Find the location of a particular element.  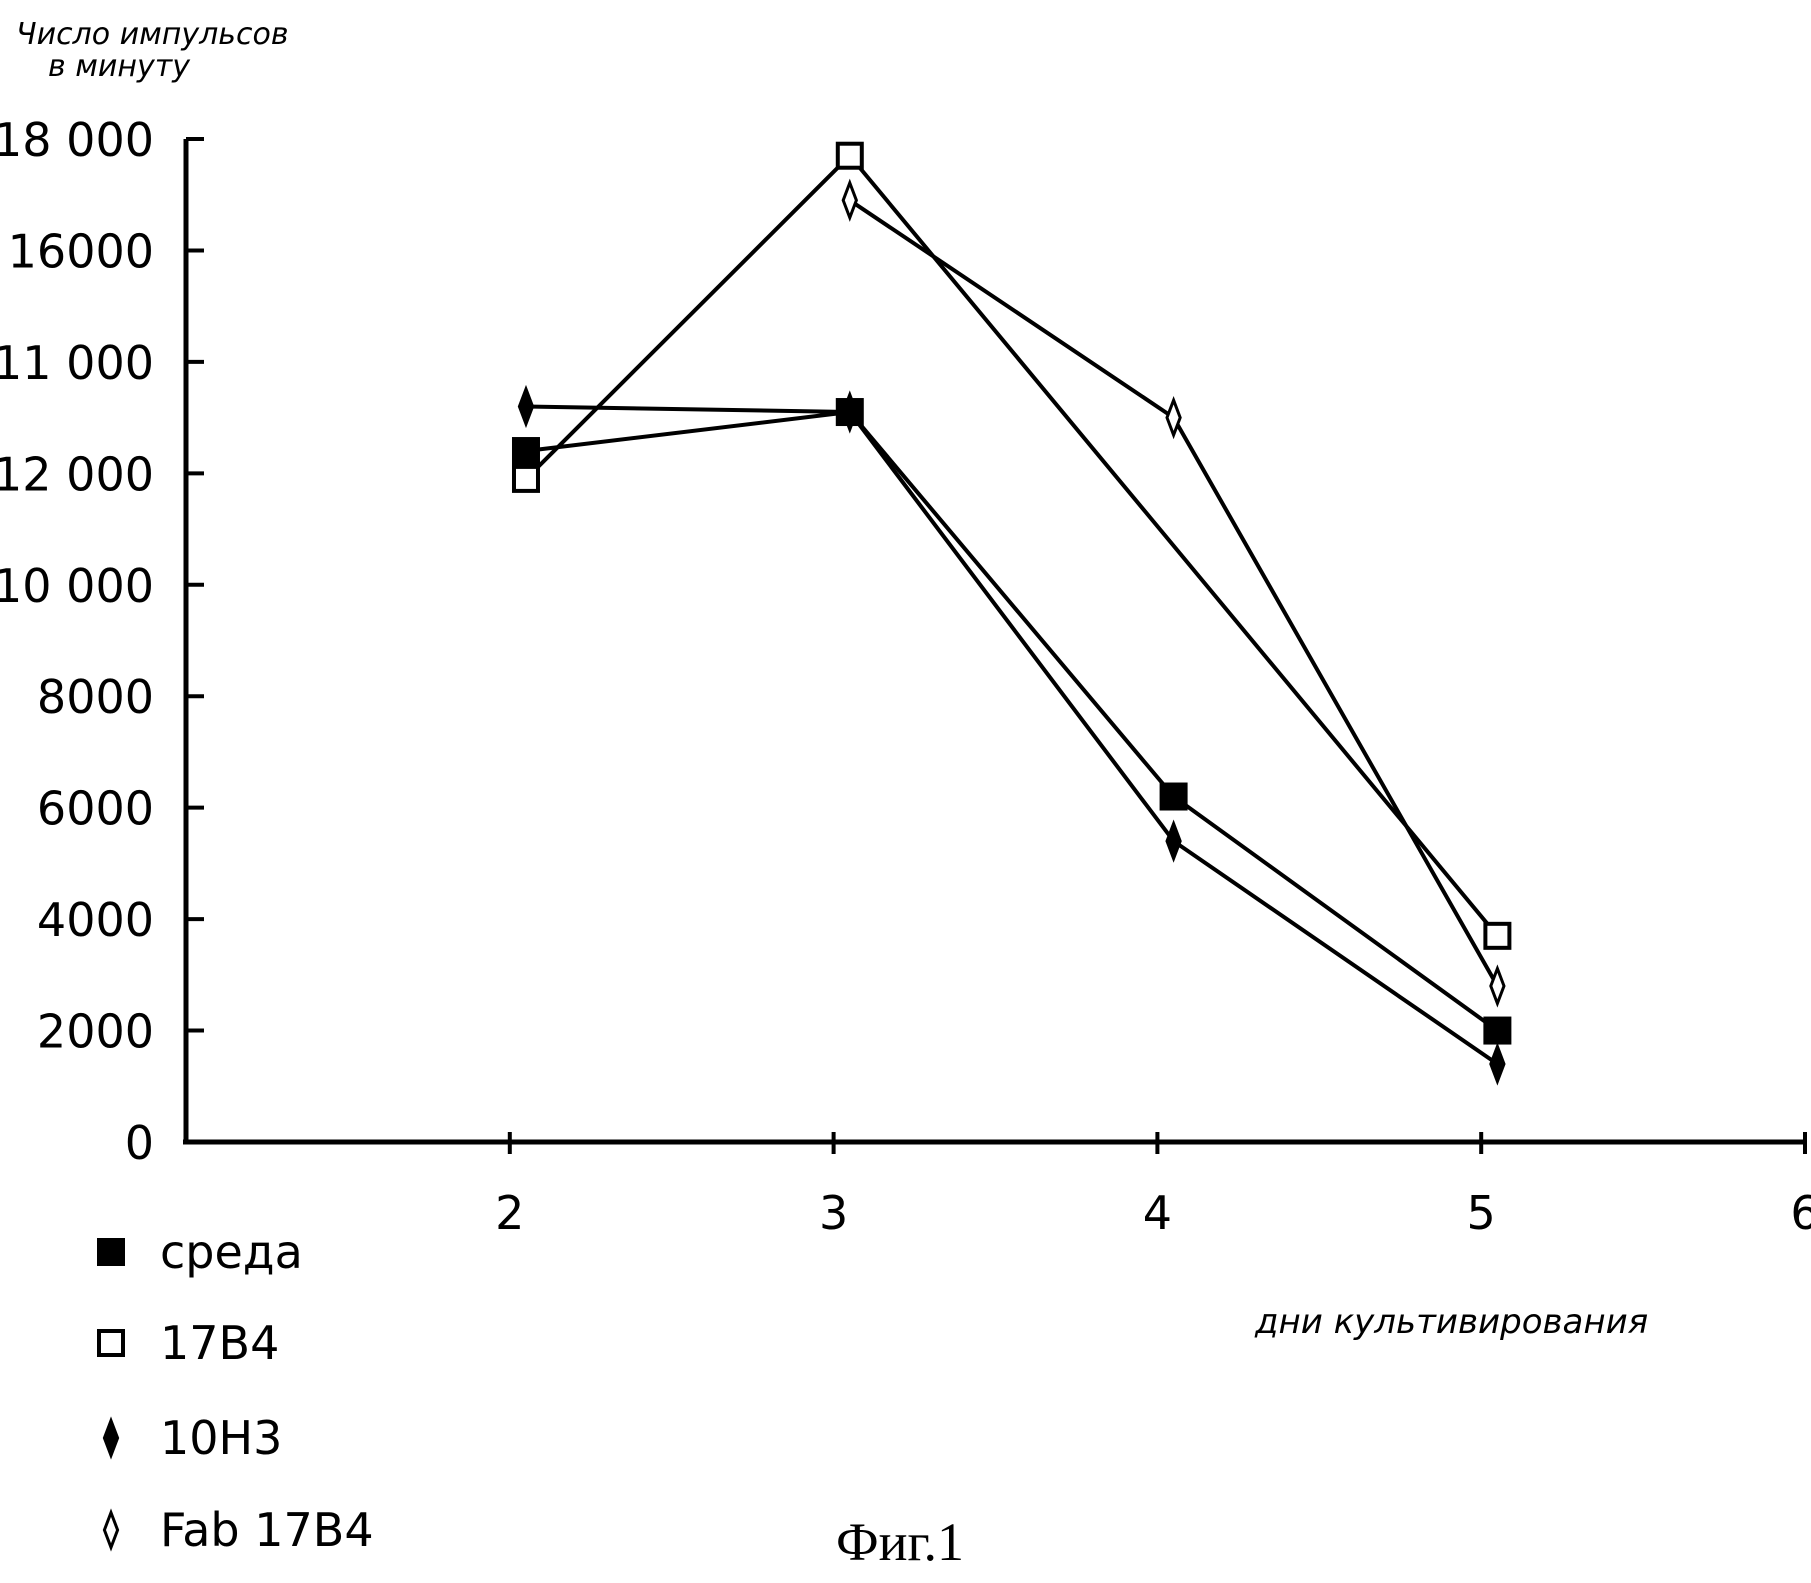

y-axis-label-line-2: в минуту is located at coordinates (119, 66).